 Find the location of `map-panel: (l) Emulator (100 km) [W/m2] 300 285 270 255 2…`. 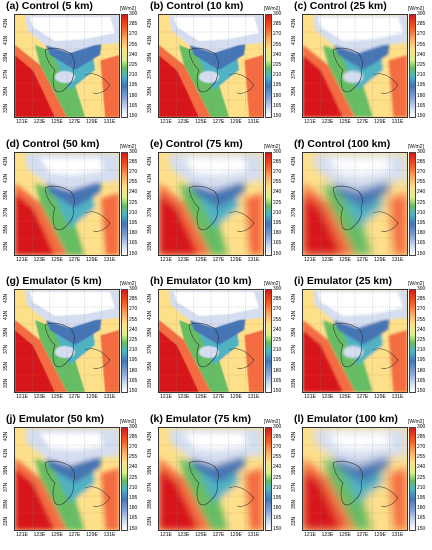

map-panel: (l) Emulator (100 km) [W/m2] 300 285 270 255 2… is located at coordinates (360, 481).